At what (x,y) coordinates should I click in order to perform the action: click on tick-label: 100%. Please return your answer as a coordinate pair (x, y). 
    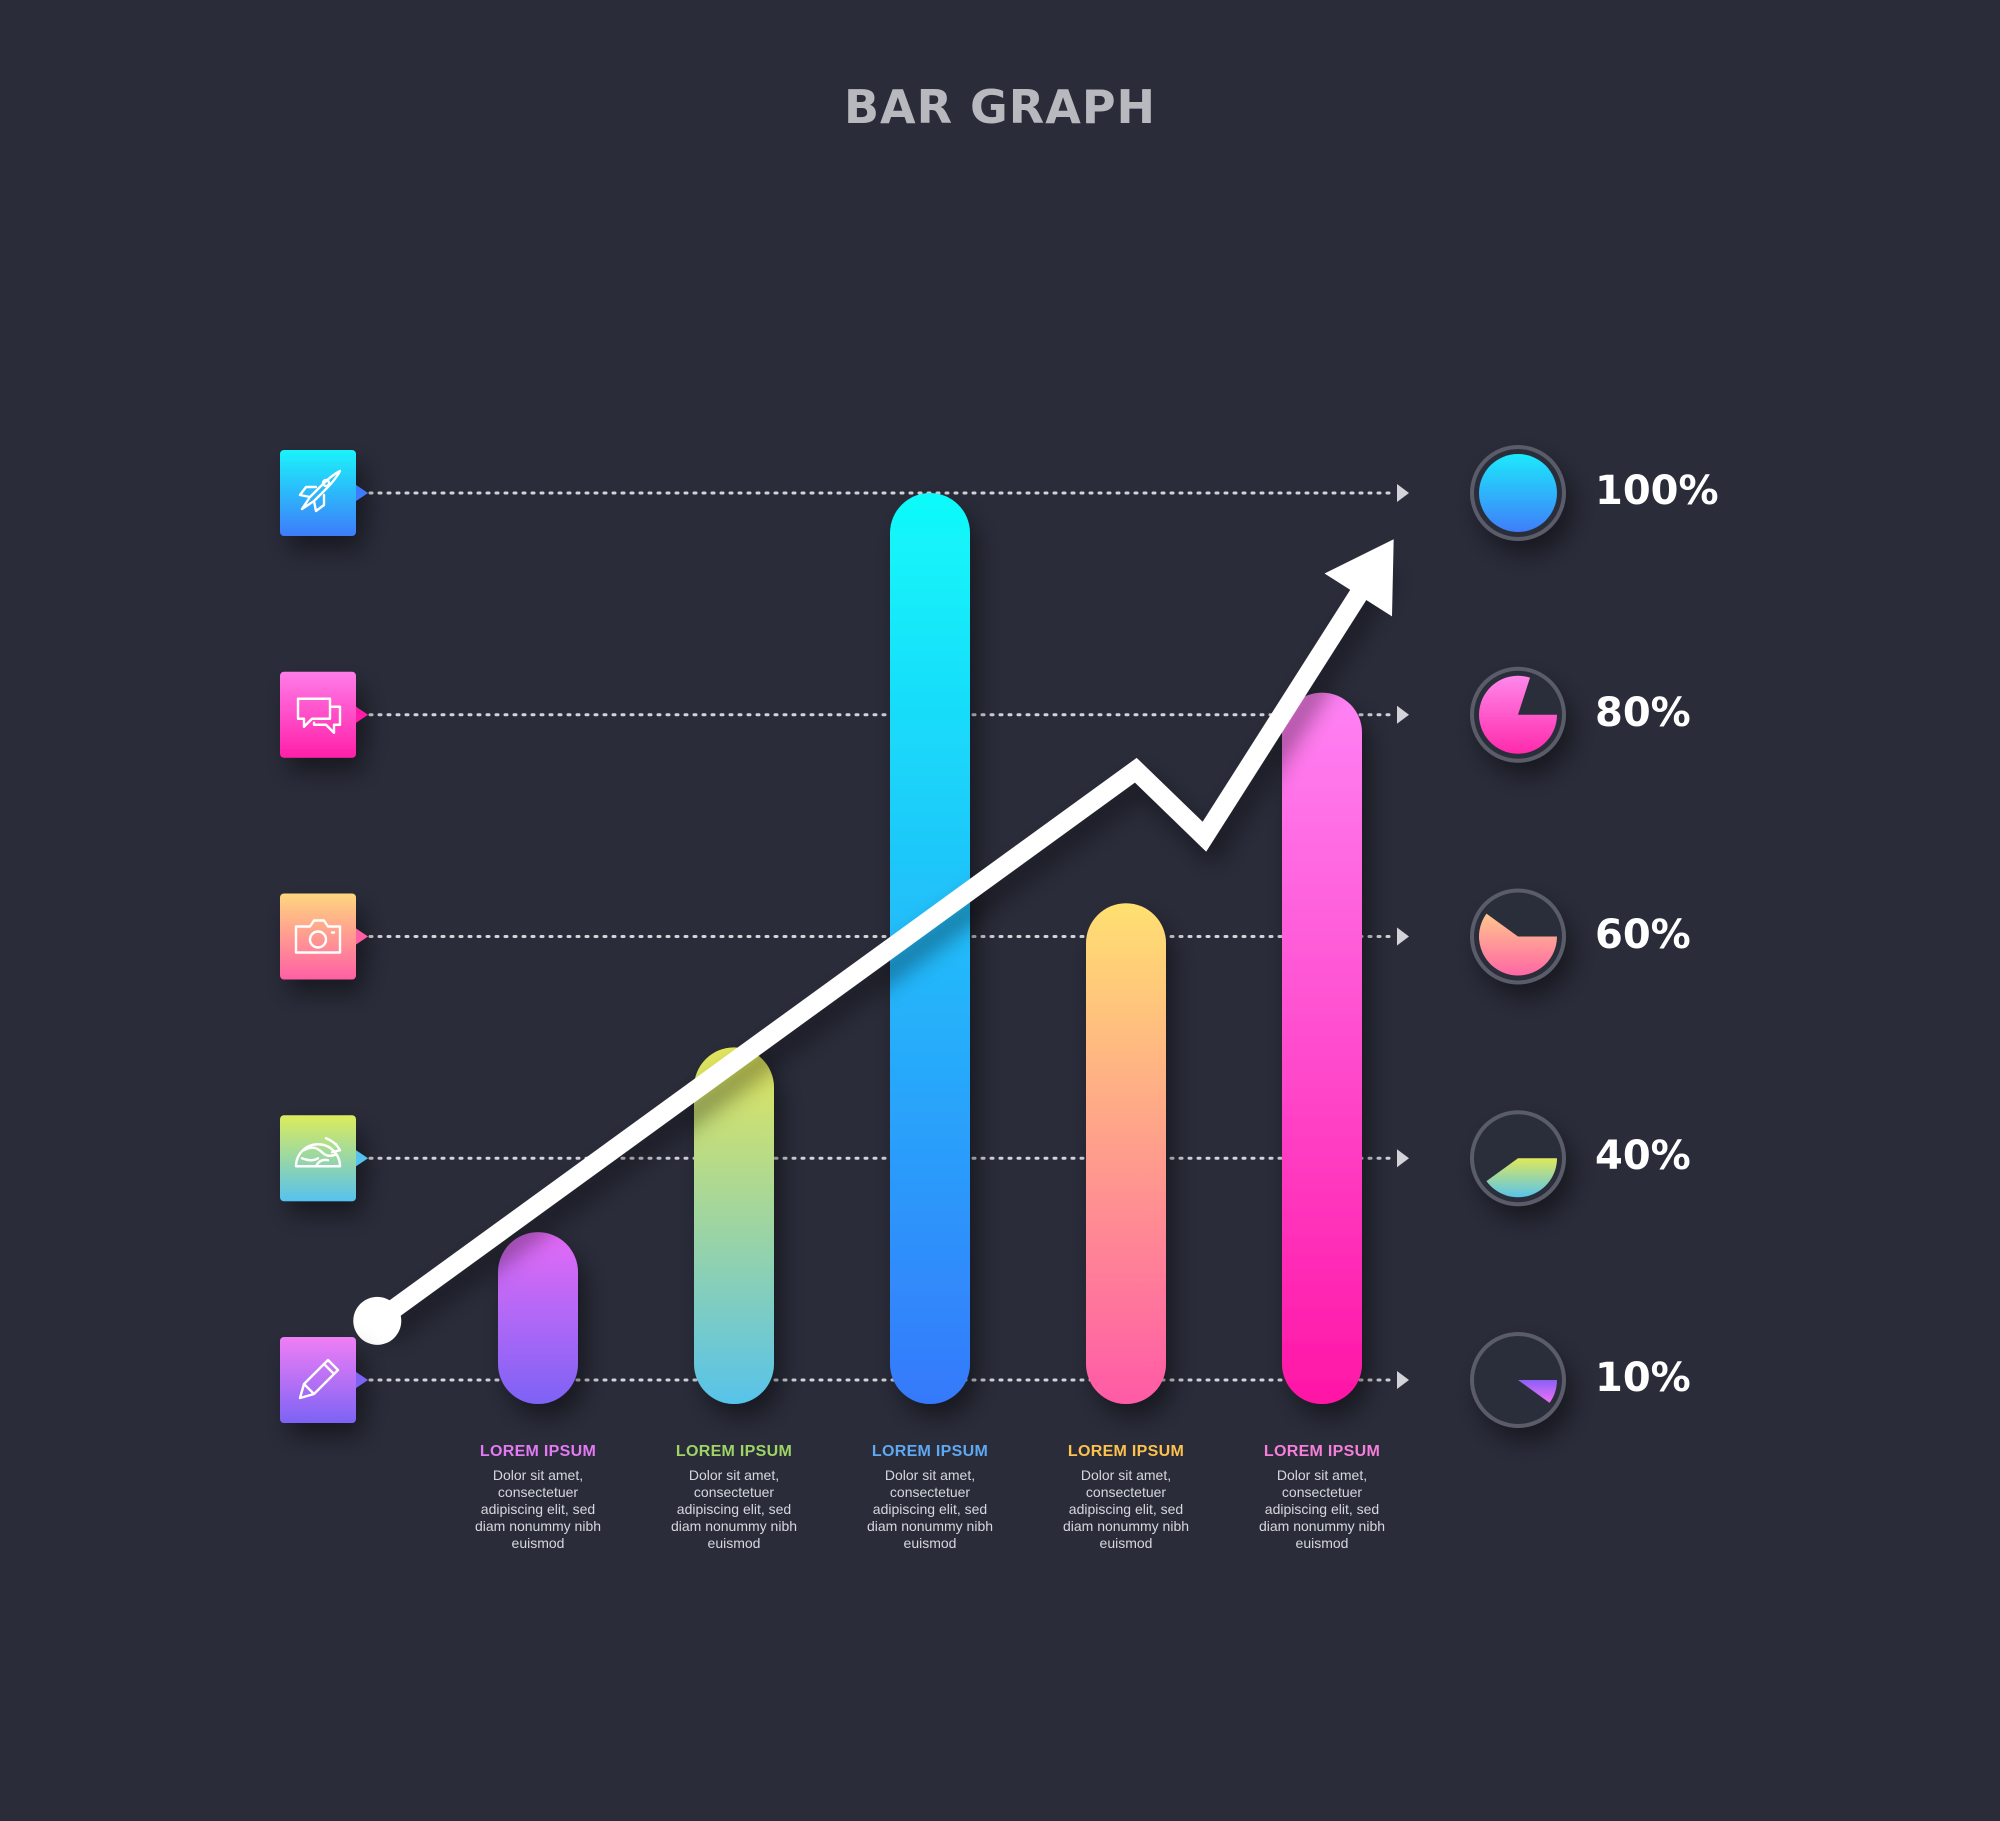
    Looking at the image, I should click on (1657, 491).